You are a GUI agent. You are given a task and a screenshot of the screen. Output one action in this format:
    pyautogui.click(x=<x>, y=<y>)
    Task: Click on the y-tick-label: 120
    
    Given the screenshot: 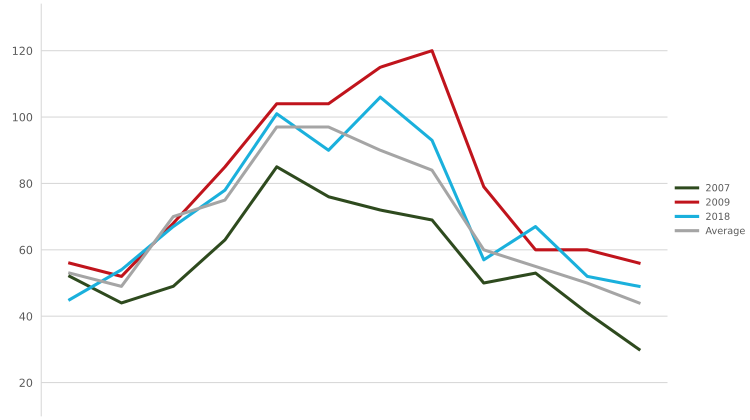 What is the action you would take?
    pyautogui.click(x=22, y=51)
    